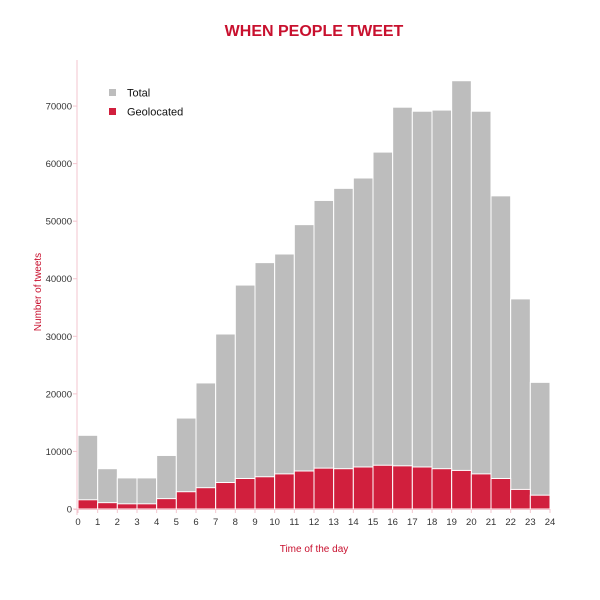 The image size is (600, 600). I want to click on x-tick-label-24: 24, so click(550, 522).